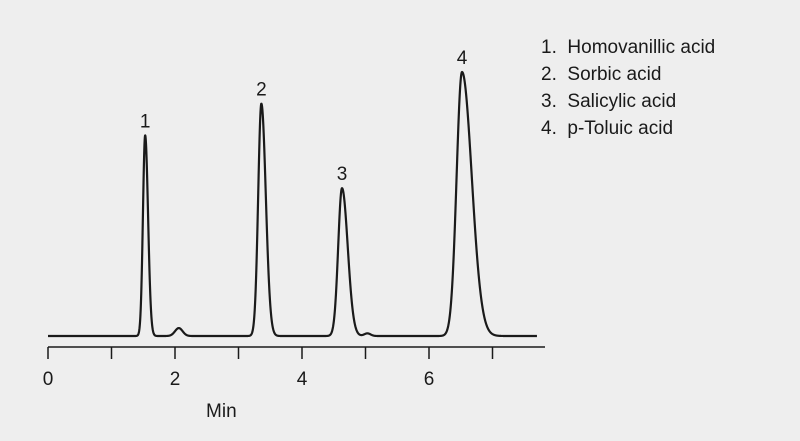 This screenshot has height=441, width=800. Describe the element at coordinates (48, 379) in the screenshot. I see `x-tick-label: 0` at that location.